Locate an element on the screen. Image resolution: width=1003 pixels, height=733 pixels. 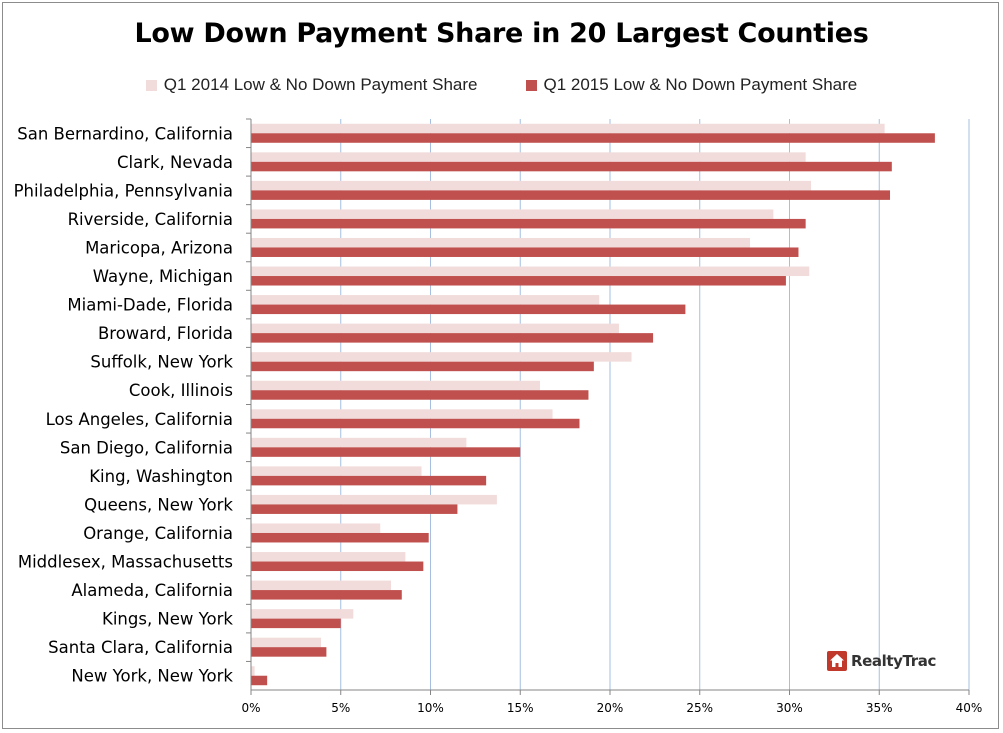
category-label: Clark, Nevada is located at coordinates (175, 162).